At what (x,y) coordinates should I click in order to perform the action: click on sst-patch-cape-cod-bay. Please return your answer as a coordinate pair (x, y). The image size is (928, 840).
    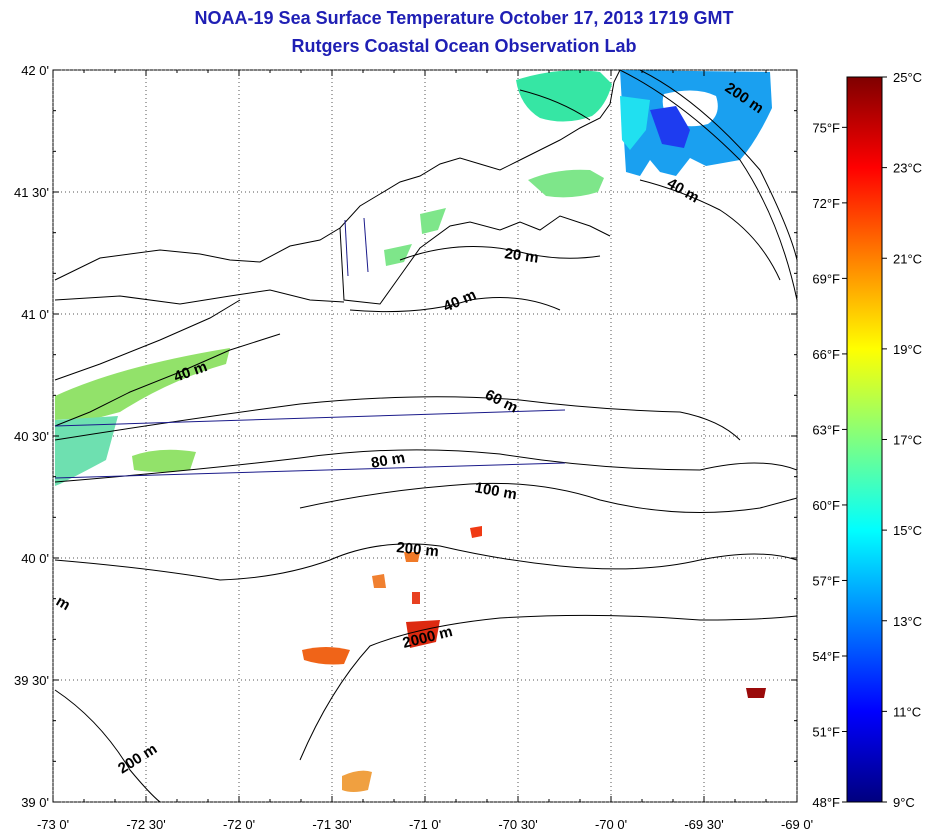
    Looking at the image, I should click on (564, 96).